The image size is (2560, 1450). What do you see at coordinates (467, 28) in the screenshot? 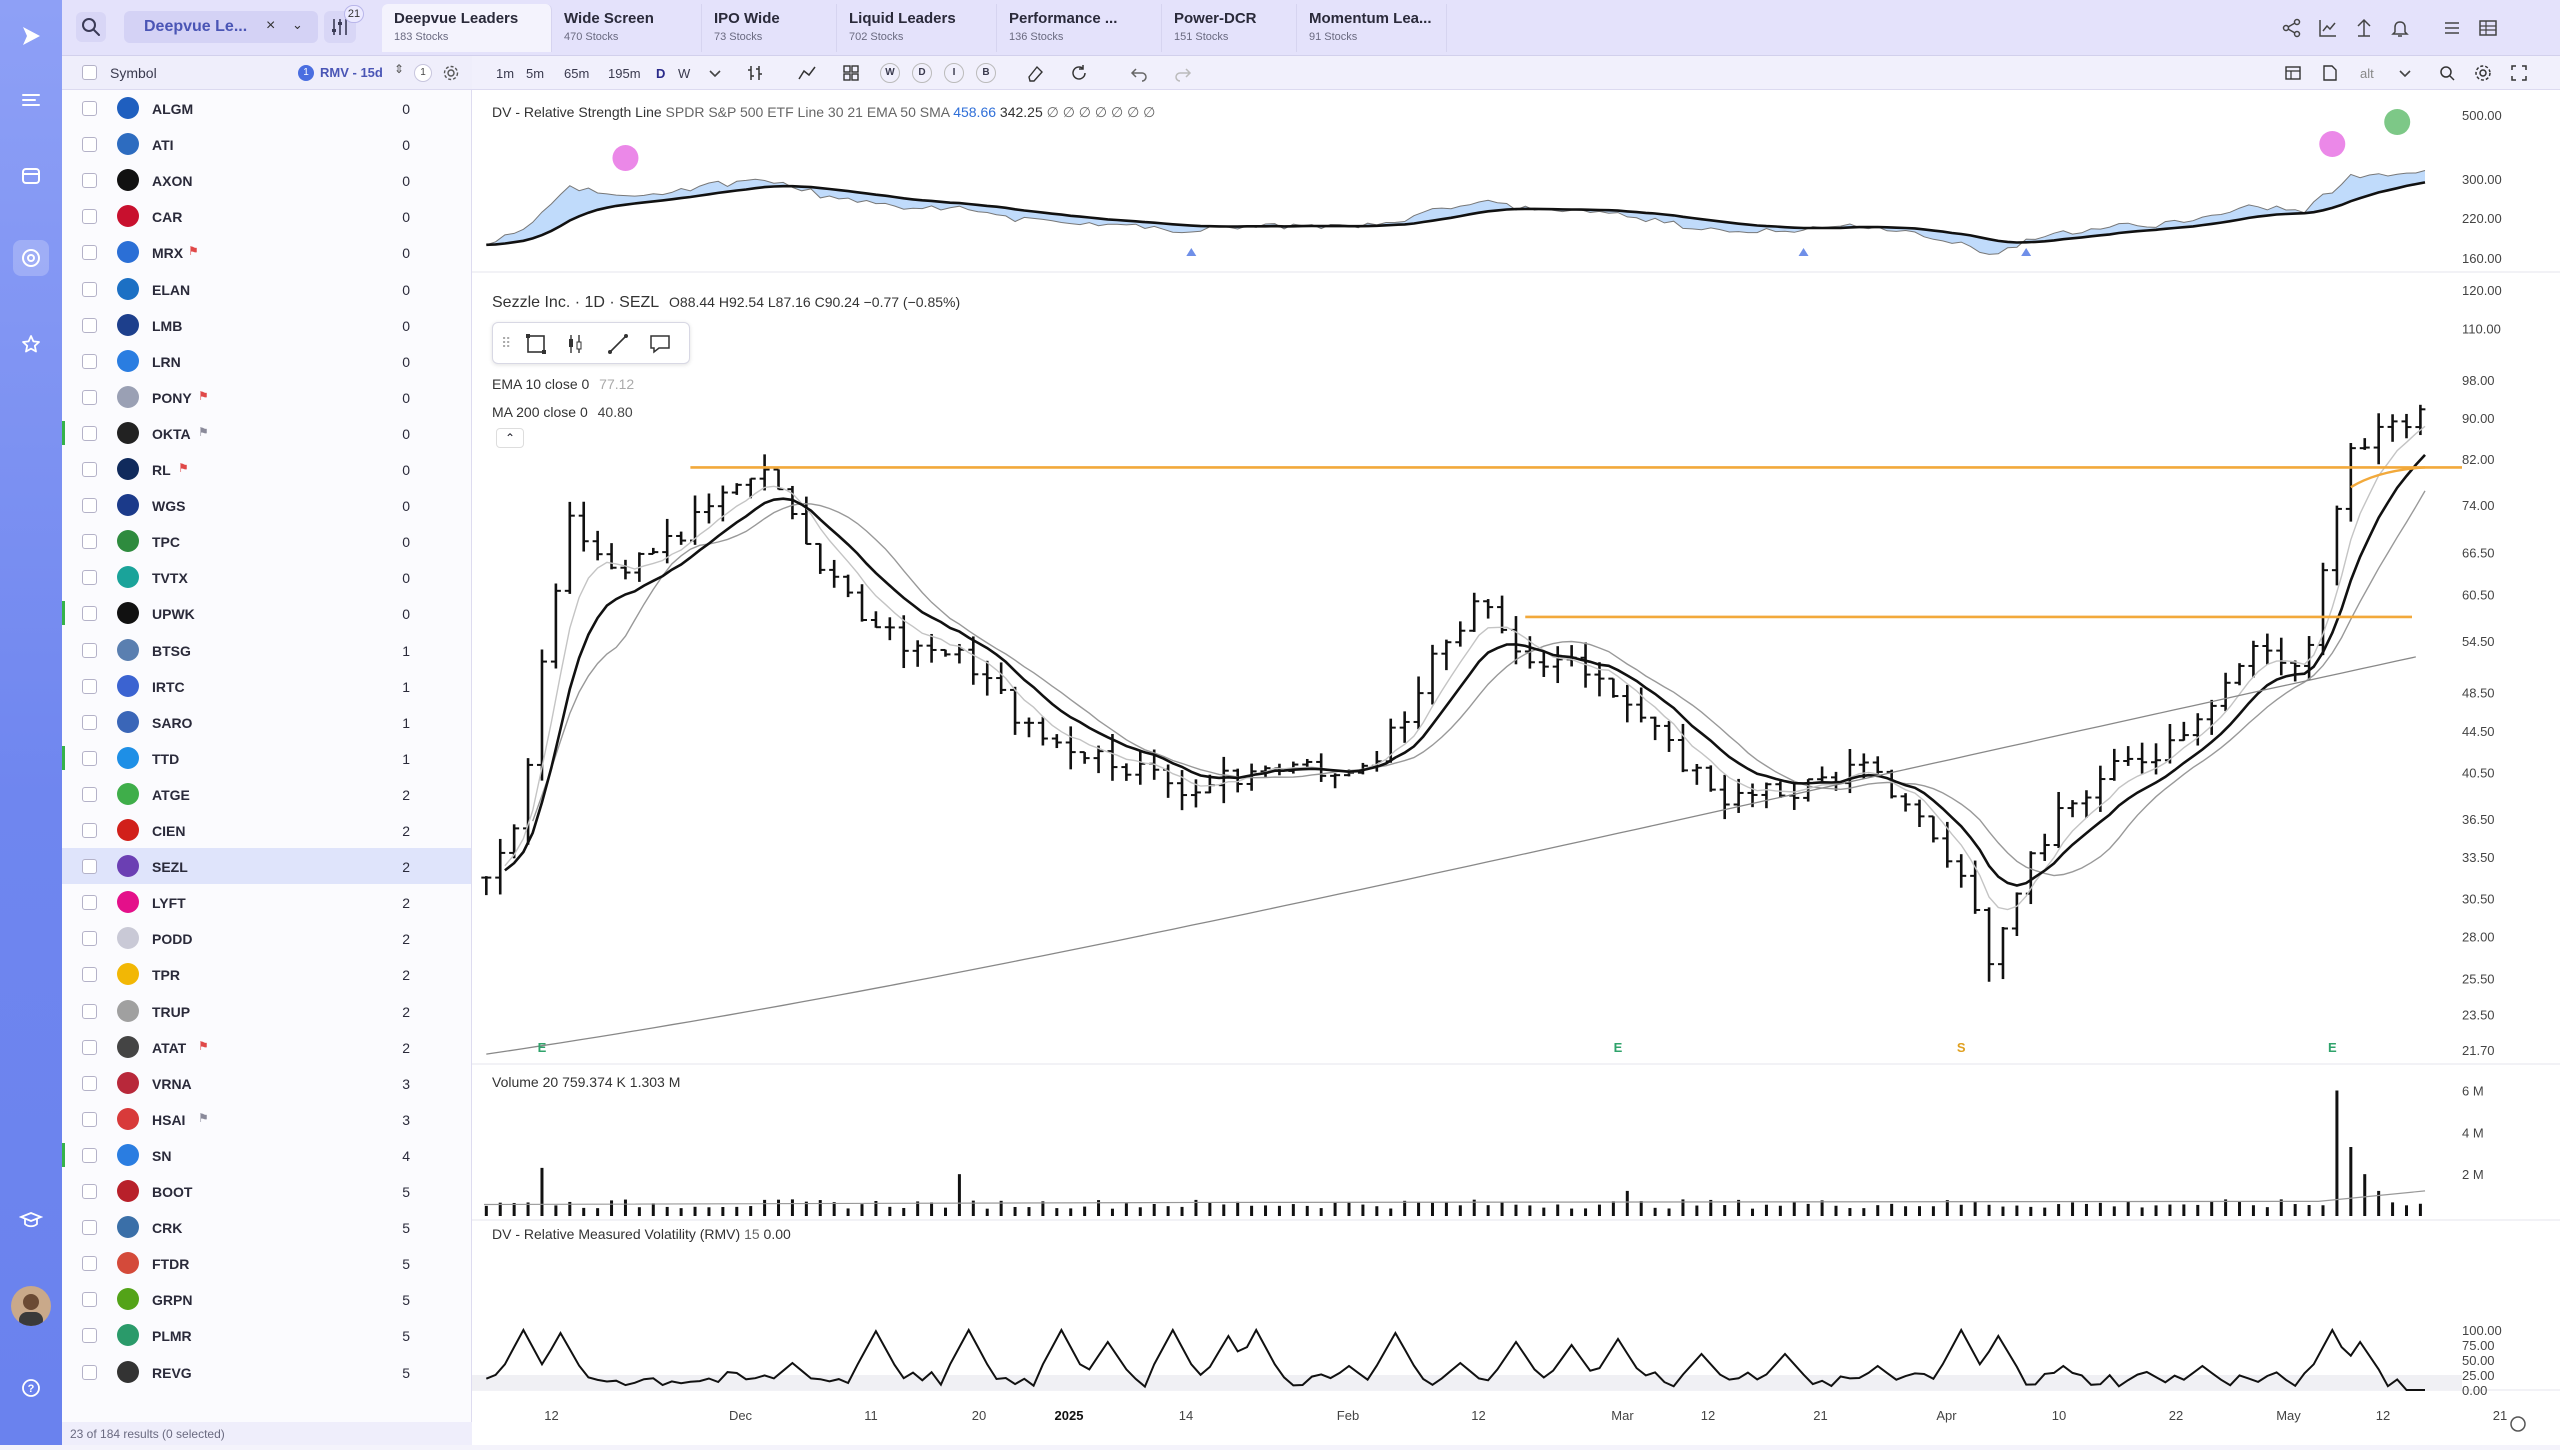
I see `tab-deepvue-leaders: Deepvue Leaders 183 Stocks` at bounding box center [467, 28].